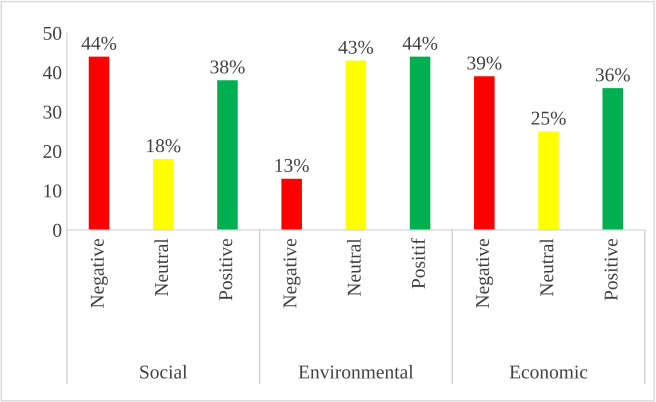 The width and height of the screenshot is (656, 402). I want to click on text: Environmental, so click(356, 371).